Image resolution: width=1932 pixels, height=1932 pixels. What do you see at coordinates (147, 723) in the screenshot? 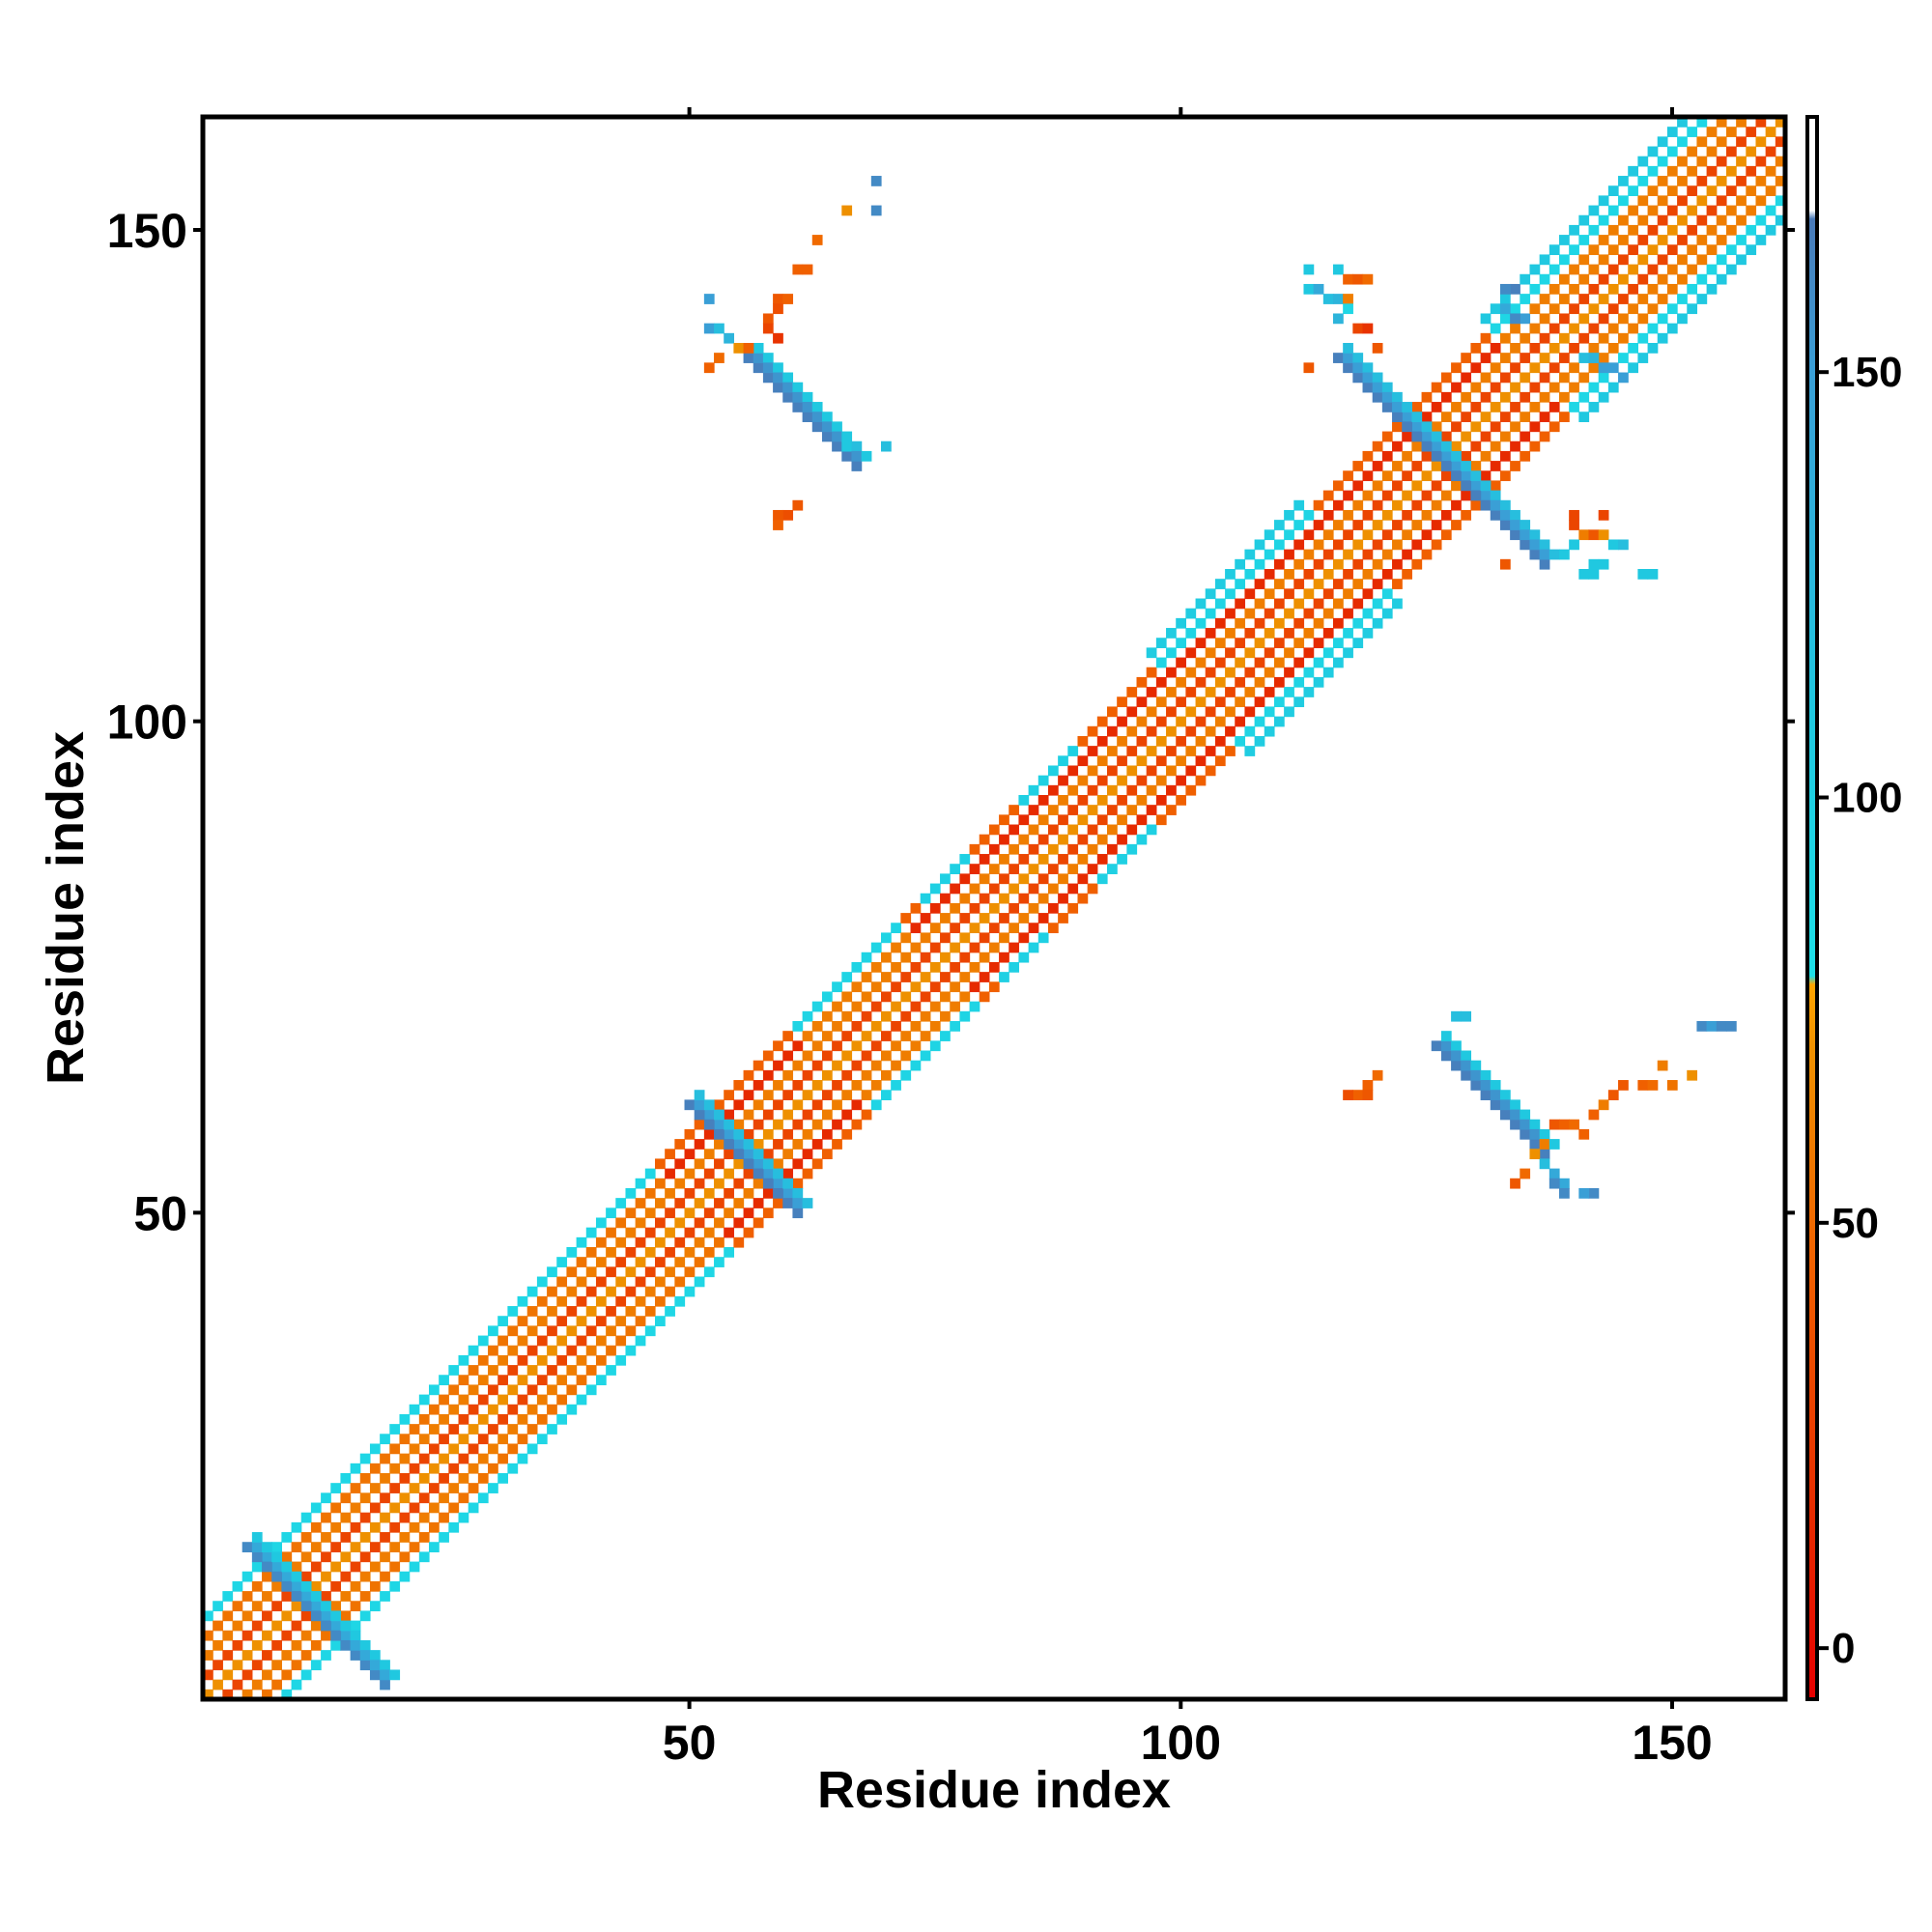
I see `y-tick-label: 100` at bounding box center [147, 723].